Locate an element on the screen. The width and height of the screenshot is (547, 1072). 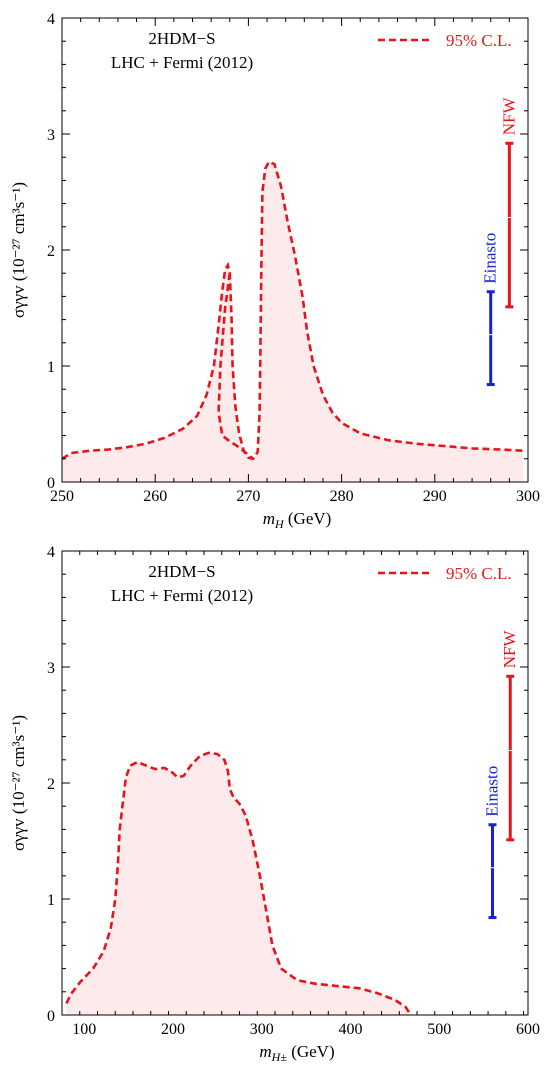
x-tick-label: 290 is located at coordinates (435, 496).